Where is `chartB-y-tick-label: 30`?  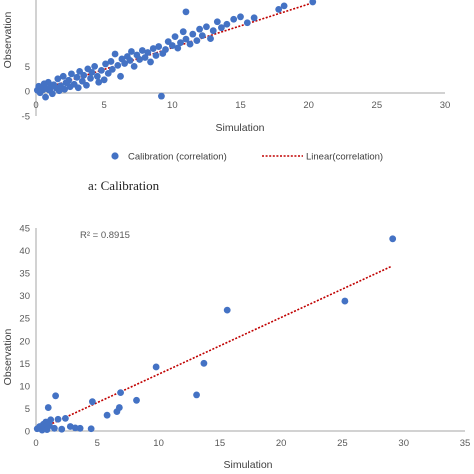 chartB-y-tick-label: 30 is located at coordinates (24, 296).